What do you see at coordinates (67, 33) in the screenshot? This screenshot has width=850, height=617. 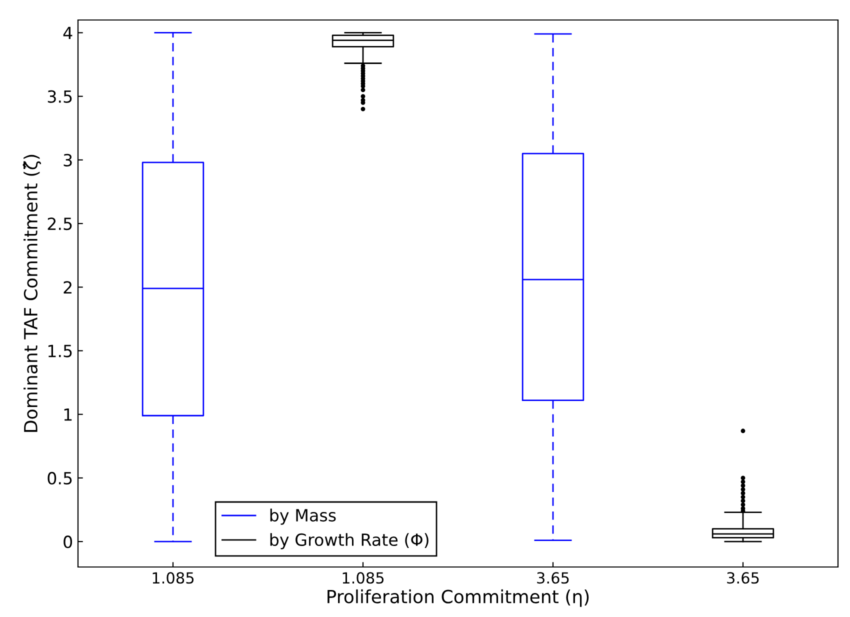 I see `y-tick-label: 4` at bounding box center [67, 33].